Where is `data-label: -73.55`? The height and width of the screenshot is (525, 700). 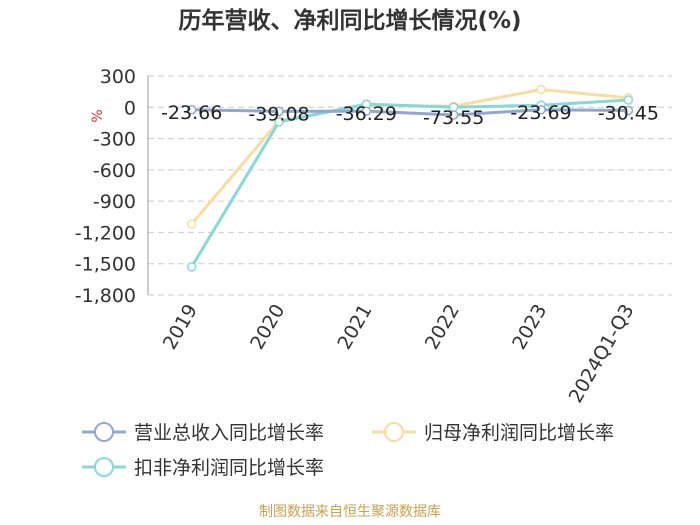
data-label: -73.55 is located at coordinates (453, 118).